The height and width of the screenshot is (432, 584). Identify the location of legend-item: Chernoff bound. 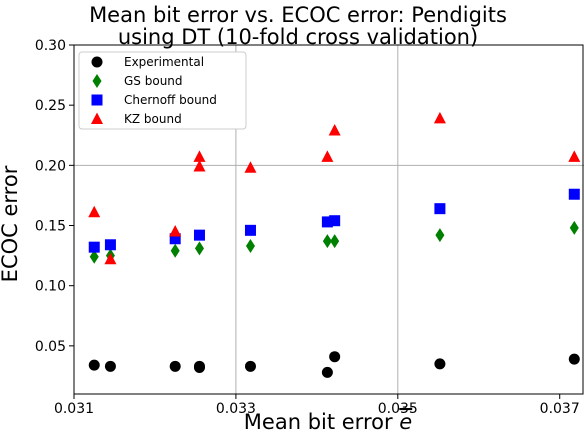
(154, 100).